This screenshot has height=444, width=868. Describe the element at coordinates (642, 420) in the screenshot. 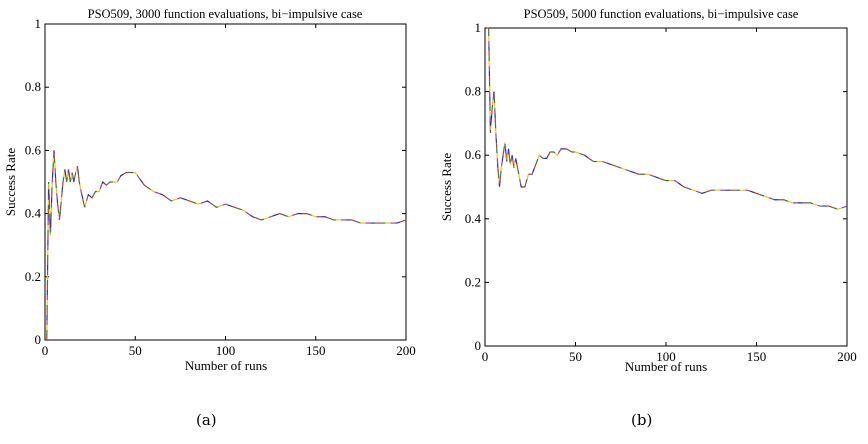

I see `caption-b: (b)` at that location.